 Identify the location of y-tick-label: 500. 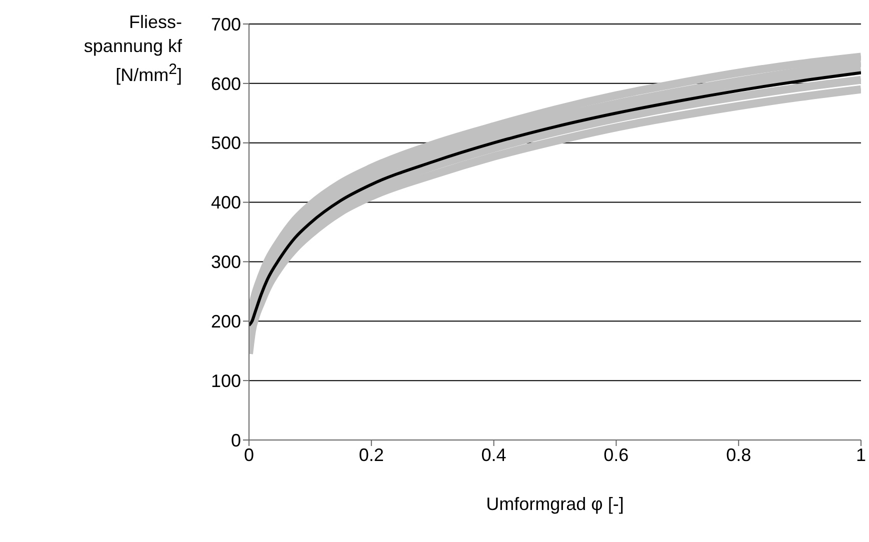
(225, 143).